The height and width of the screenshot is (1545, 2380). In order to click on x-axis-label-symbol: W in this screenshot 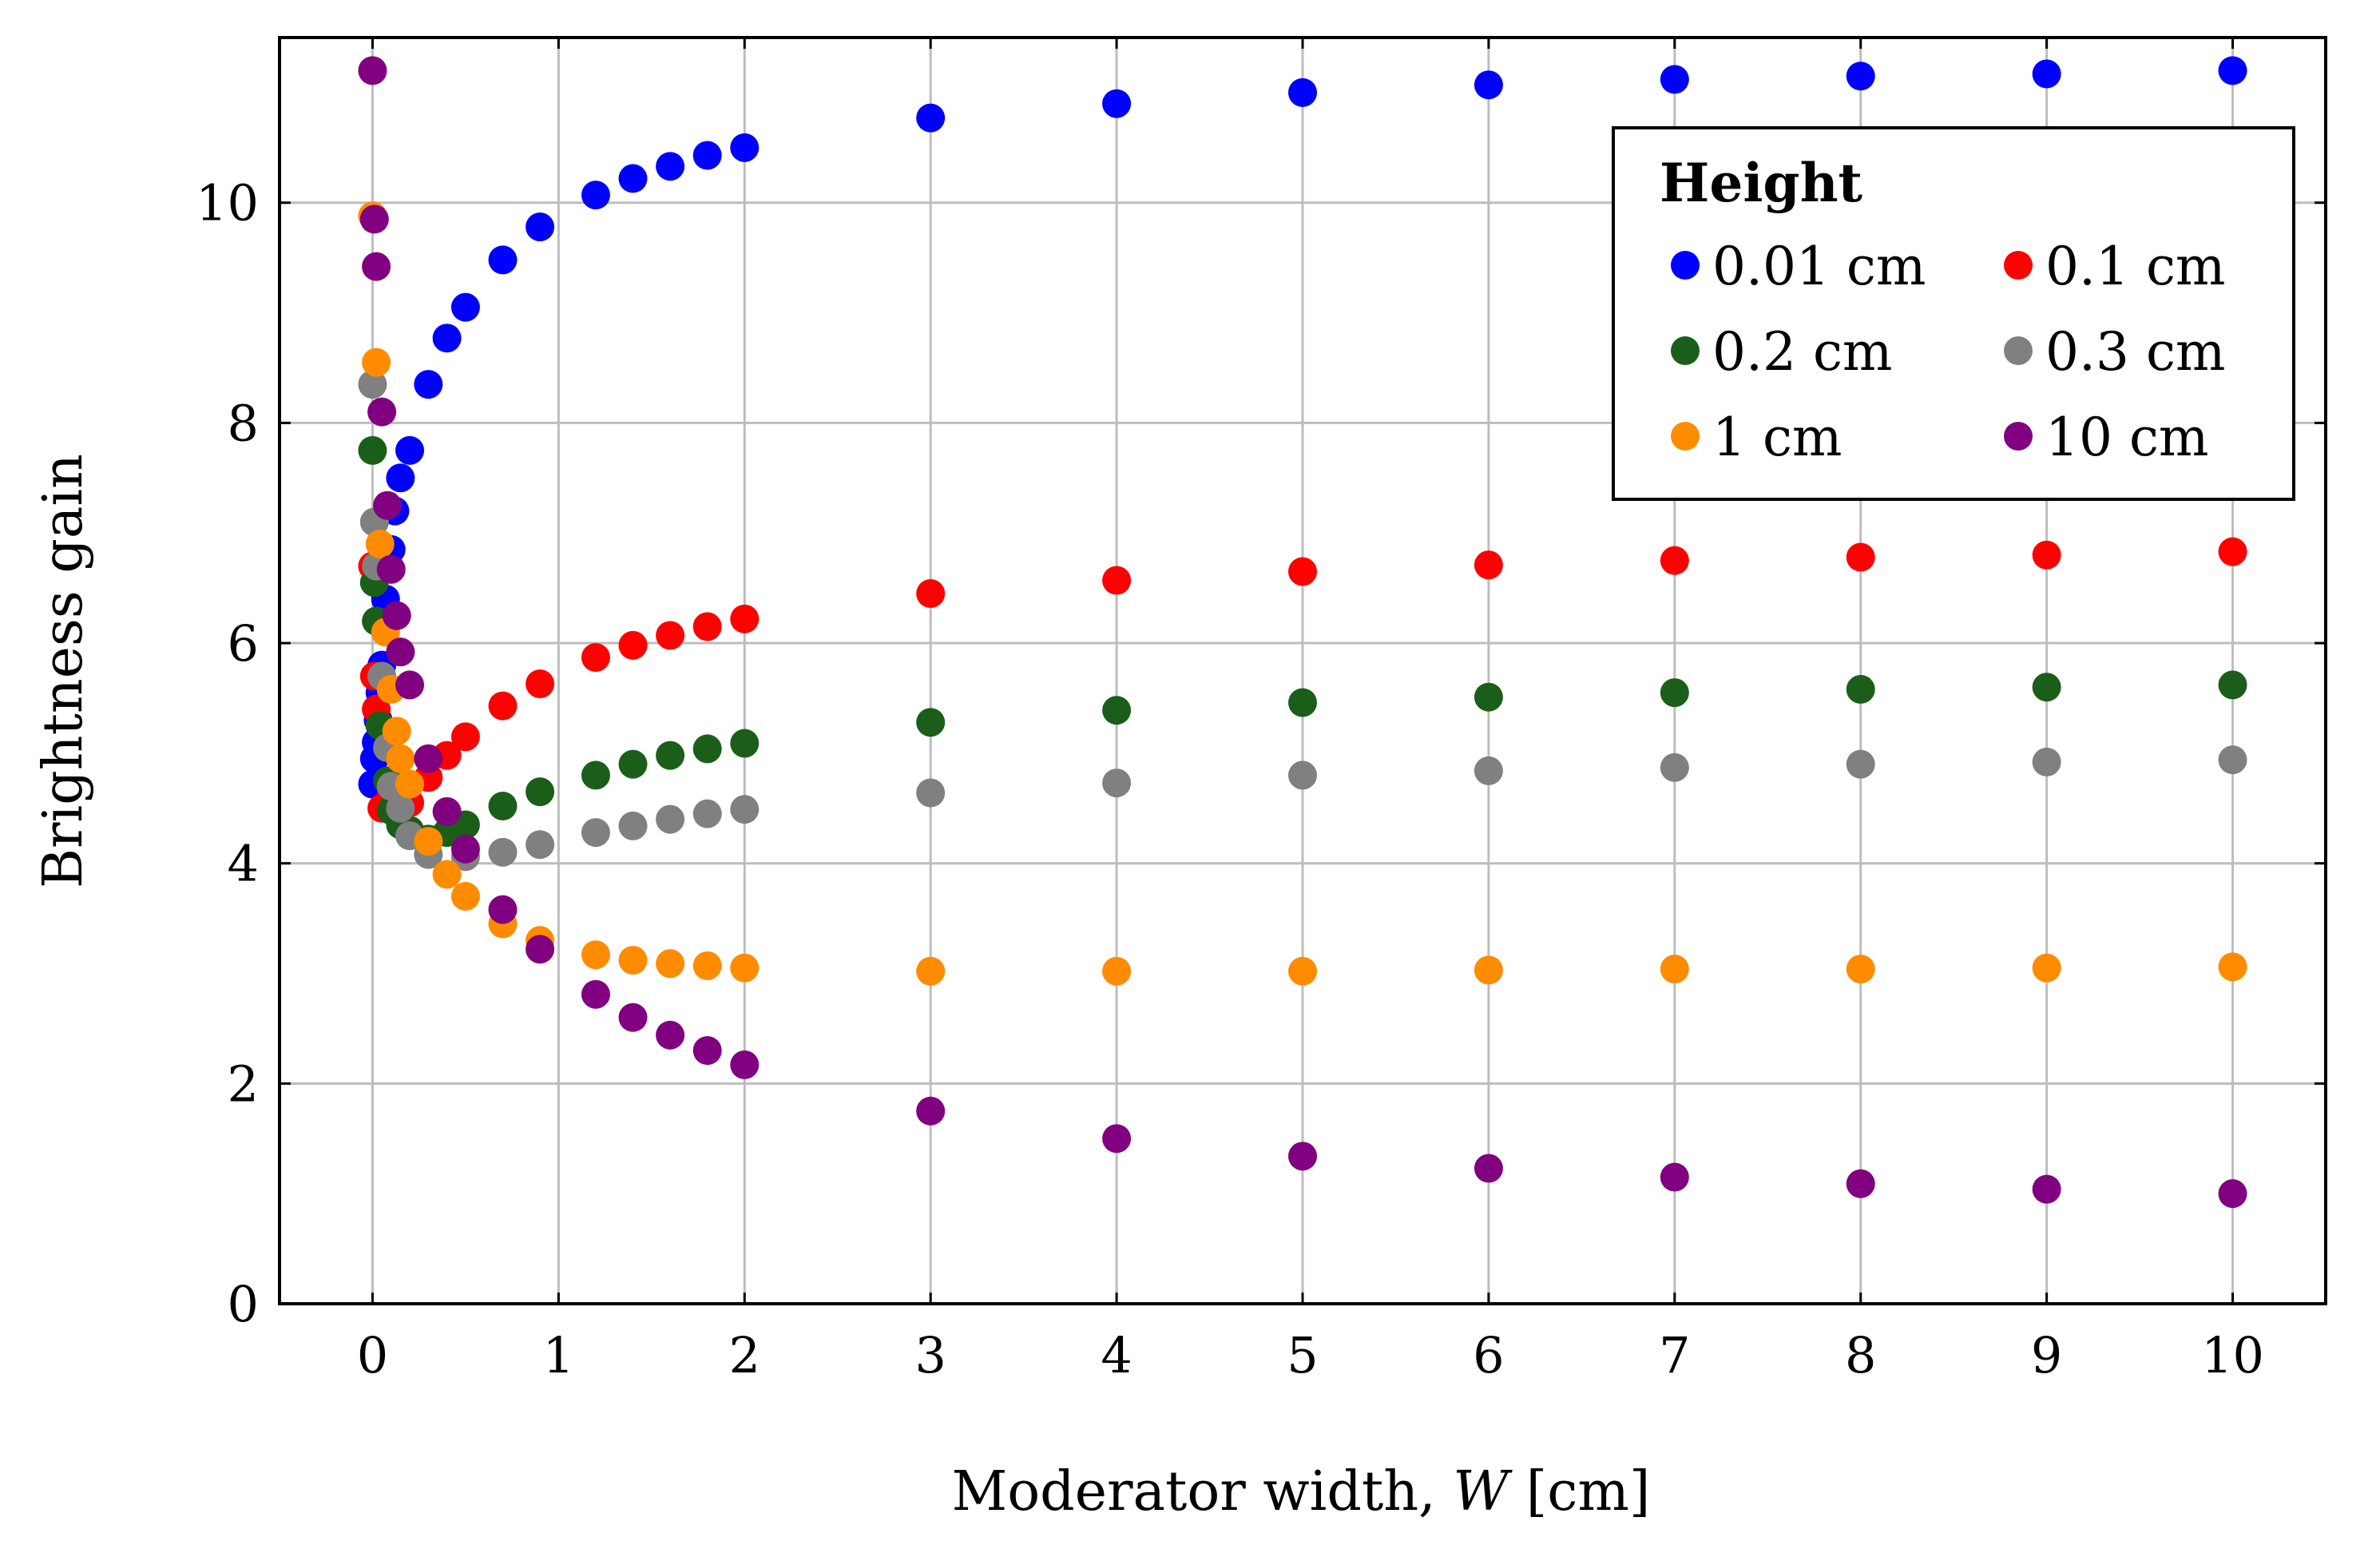, I will do `click(1483, 1491)`.